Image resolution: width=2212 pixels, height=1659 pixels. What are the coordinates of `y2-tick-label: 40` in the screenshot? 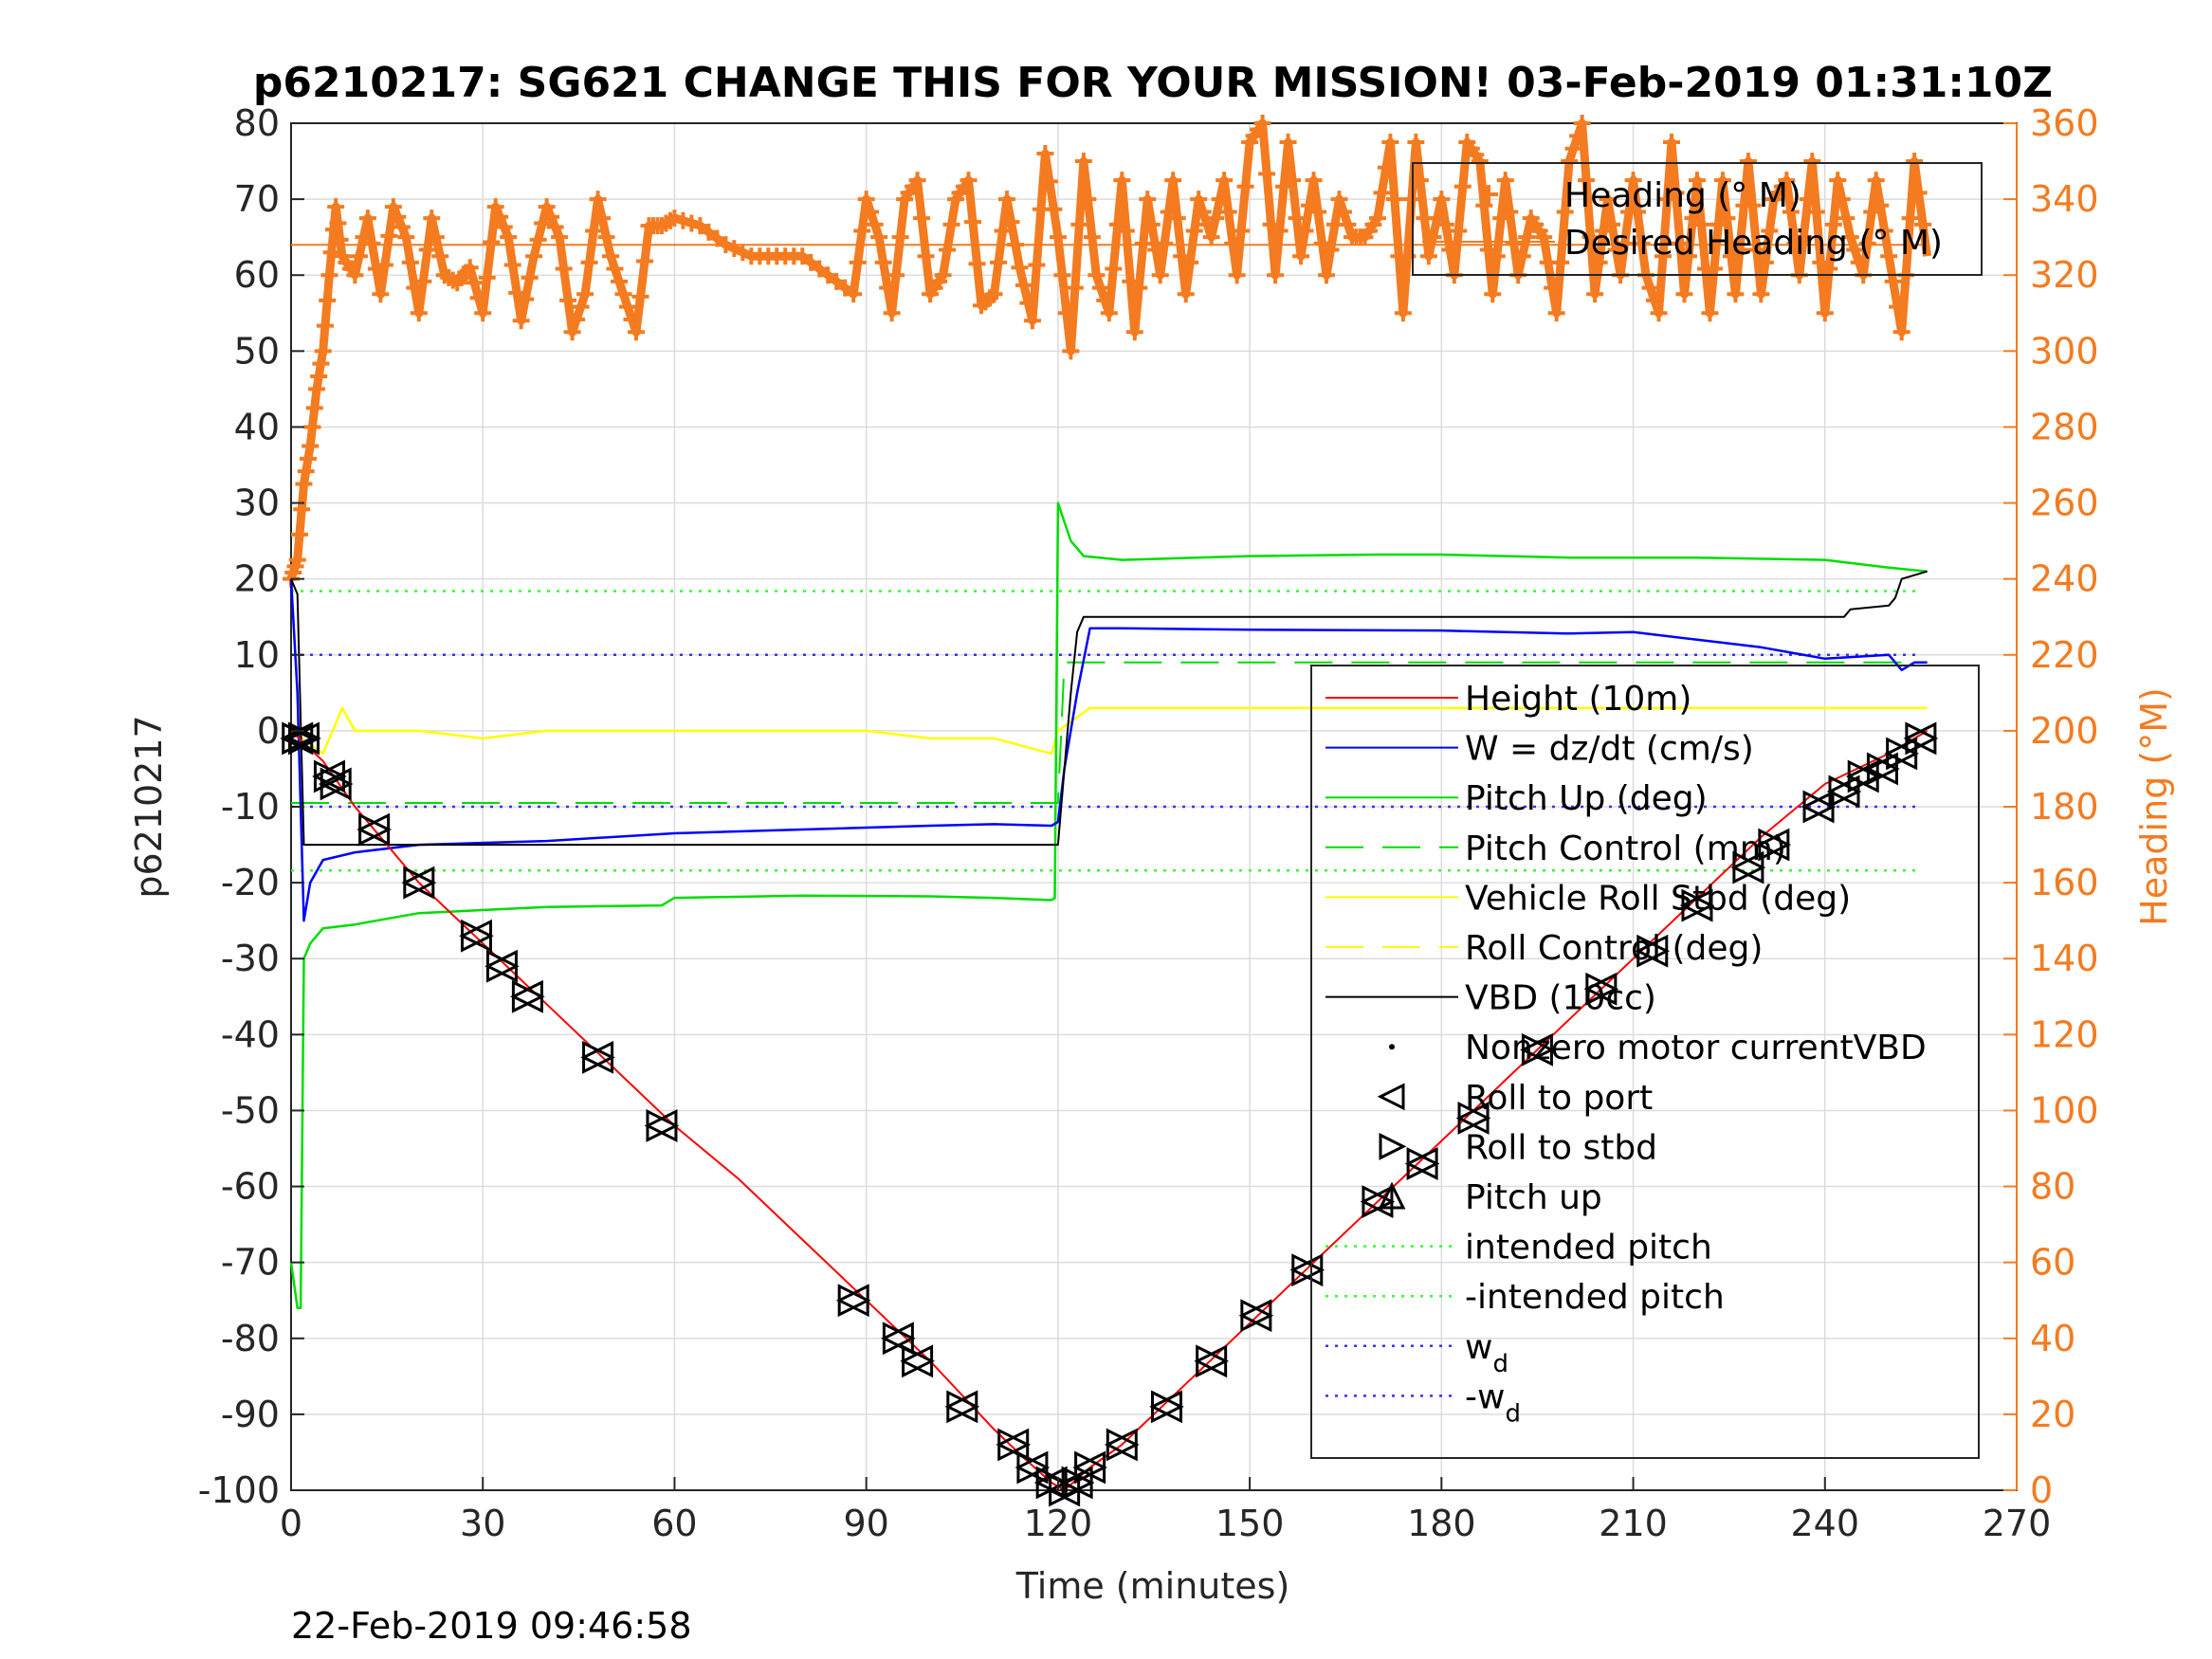 It's located at (2052, 1338).